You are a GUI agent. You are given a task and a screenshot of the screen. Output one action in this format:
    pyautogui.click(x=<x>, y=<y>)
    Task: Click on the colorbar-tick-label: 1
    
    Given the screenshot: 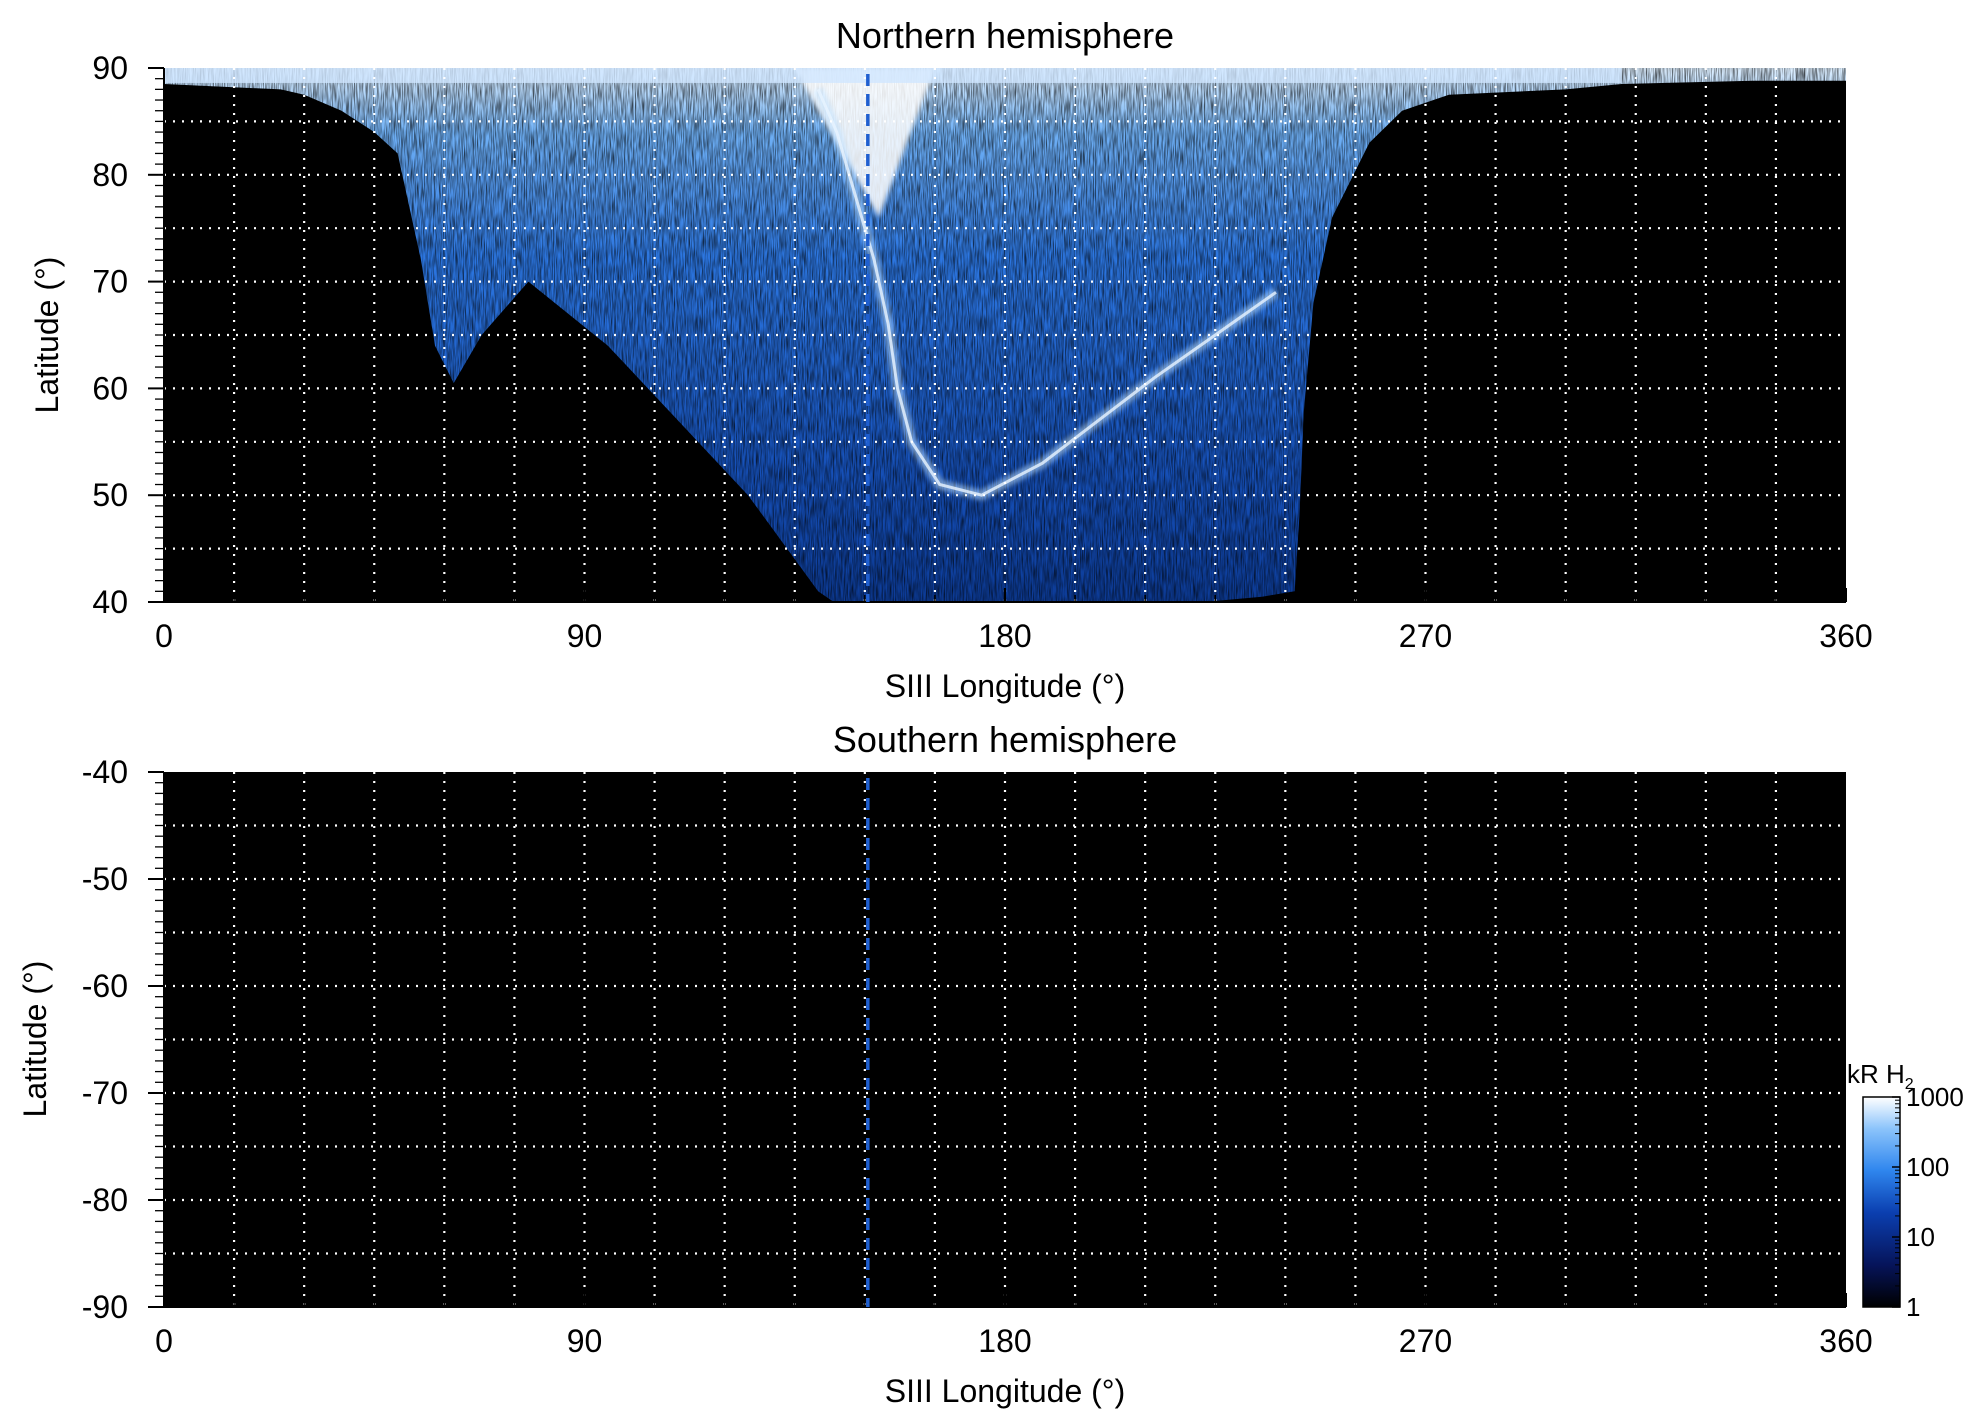 What is the action you would take?
    pyautogui.click(x=1913, y=1307)
    